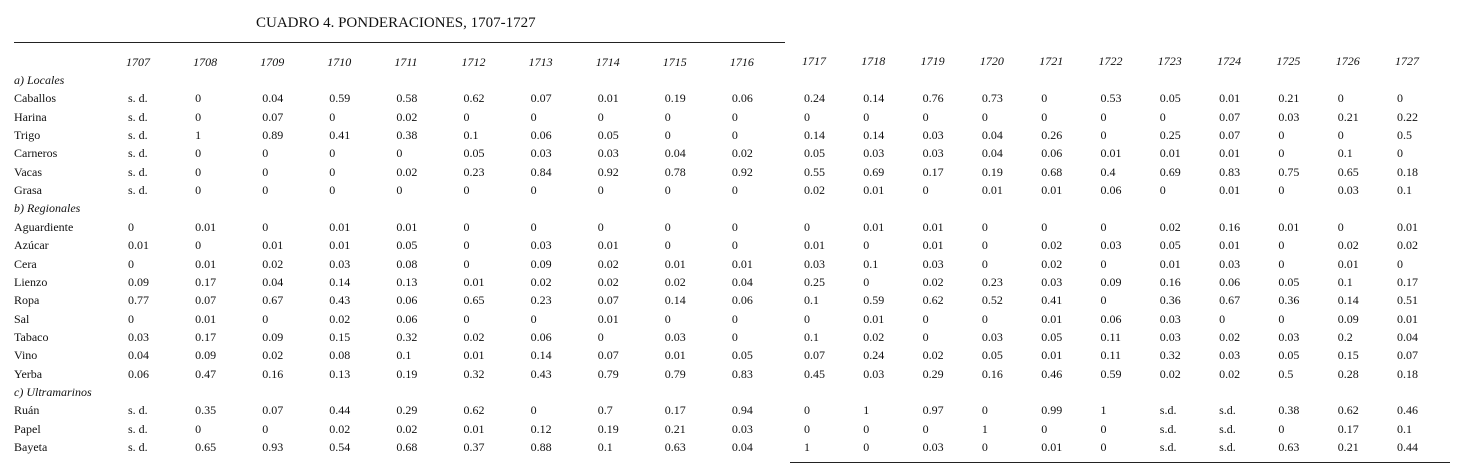 The height and width of the screenshot is (475, 1462). Describe the element at coordinates (540, 62) in the screenshot. I see `year-header: 1713` at that location.